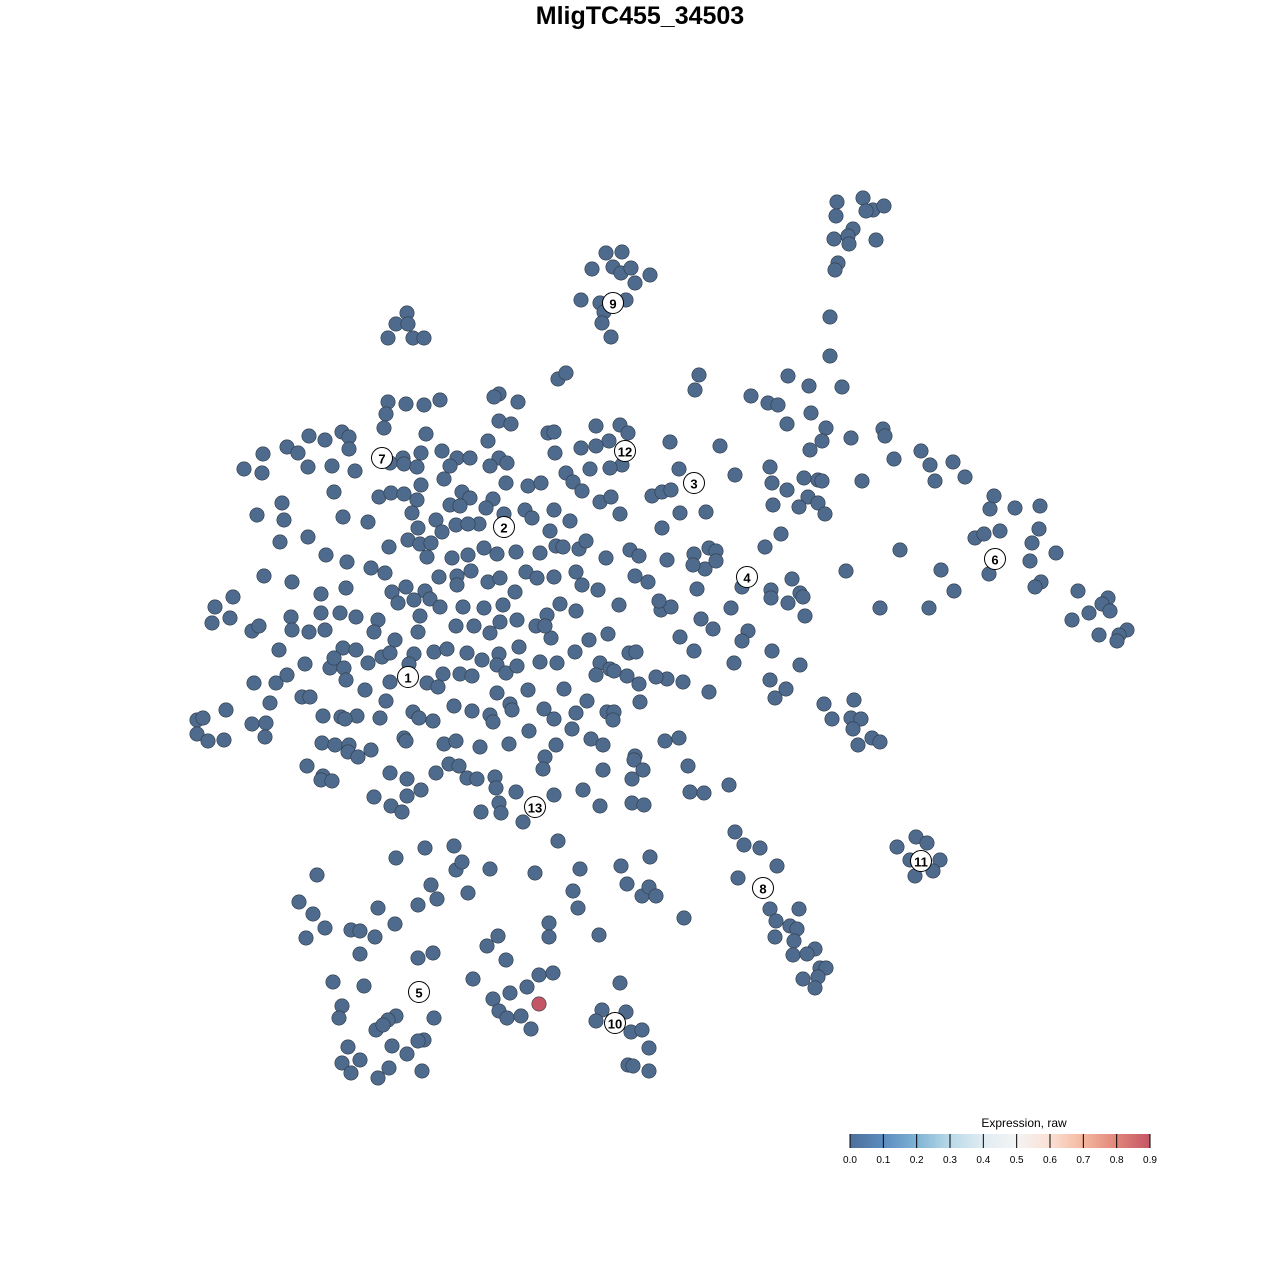 The image size is (1280, 1280). Describe the element at coordinates (1017, 1160) in the screenshot. I see `legend-tick-label: 0.5` at that location.